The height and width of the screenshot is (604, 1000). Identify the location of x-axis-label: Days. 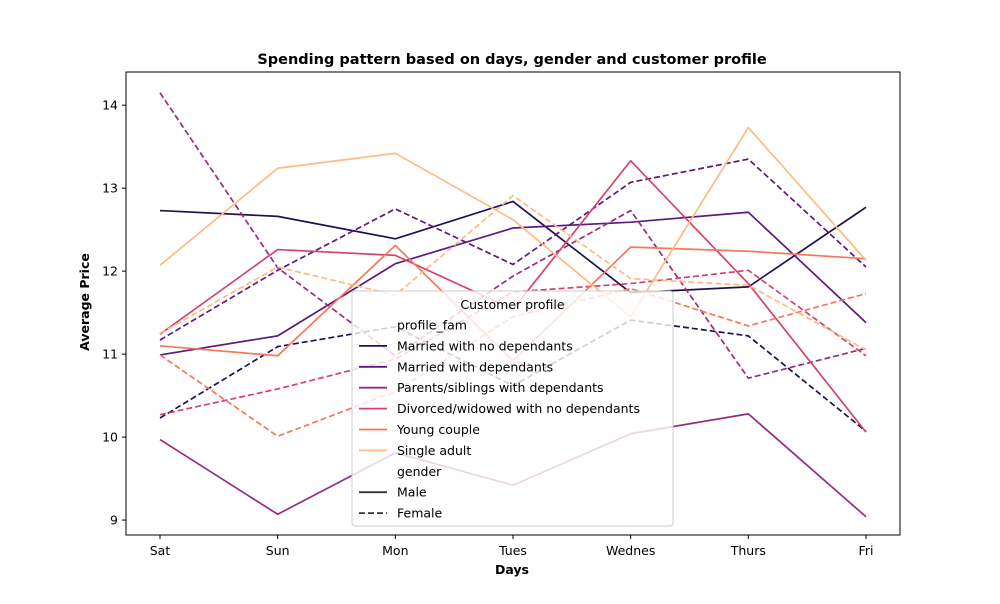
(512, 569).